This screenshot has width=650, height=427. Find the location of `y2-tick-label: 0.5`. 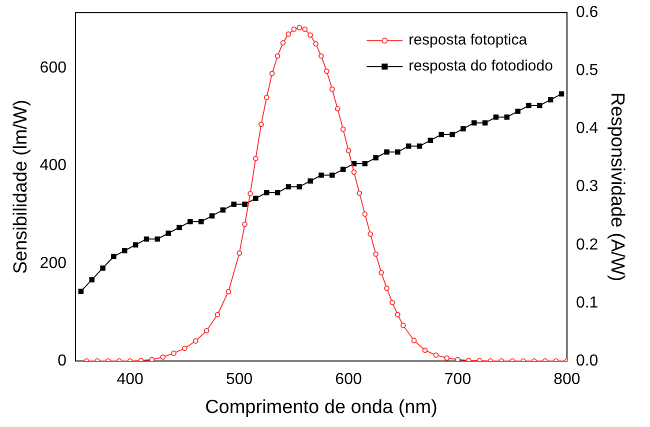

y2-tick-label: 0.5 is located at coordinates (587, 71).